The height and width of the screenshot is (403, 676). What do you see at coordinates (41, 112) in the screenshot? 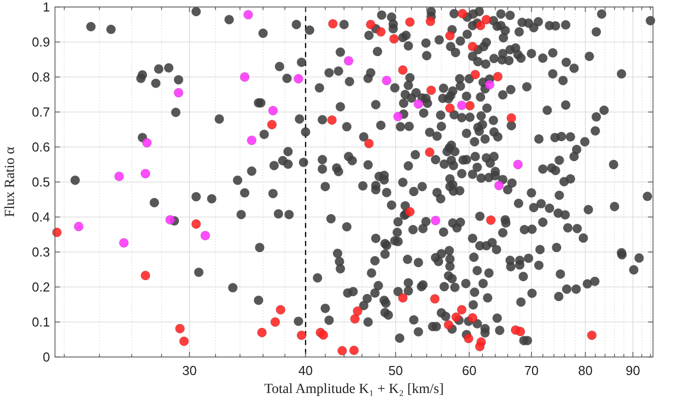
I see `y-tick-label: 0.7` at bounding box center [41, 112].